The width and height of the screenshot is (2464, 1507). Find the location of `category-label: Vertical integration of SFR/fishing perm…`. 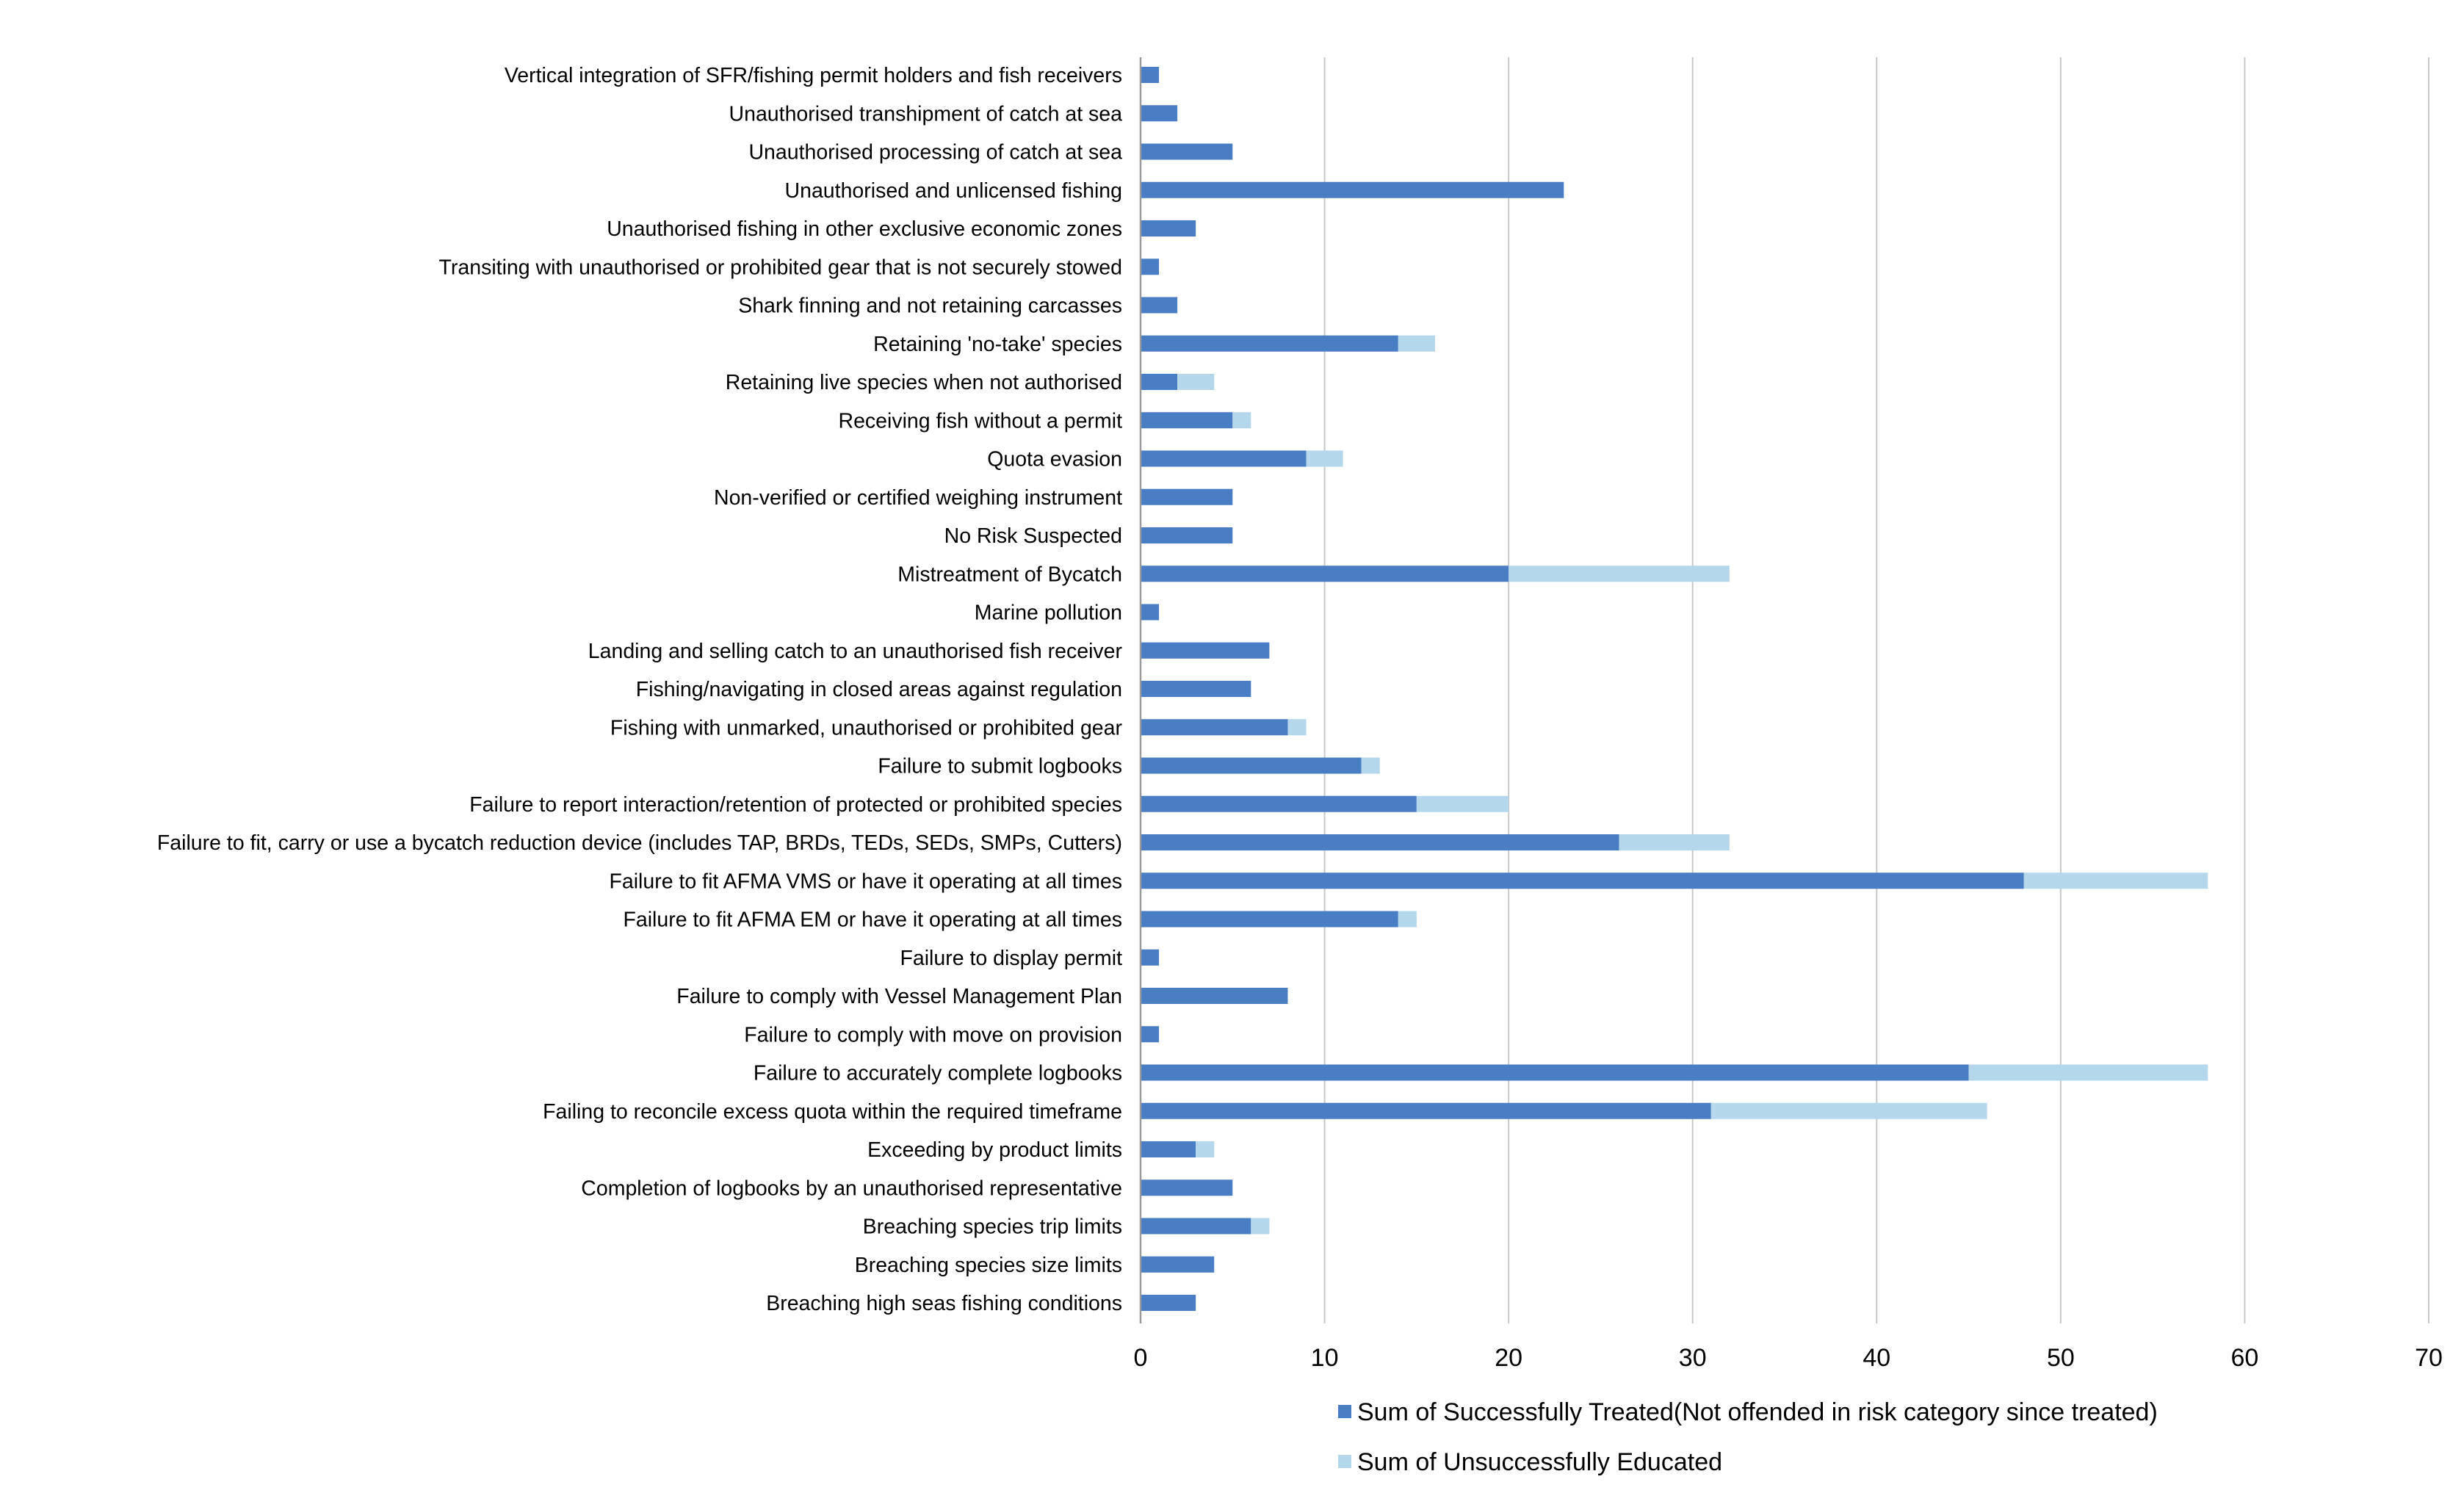

category-label: Vertical integration of SFR/fishing perm… is located at coordinates (813, 75).